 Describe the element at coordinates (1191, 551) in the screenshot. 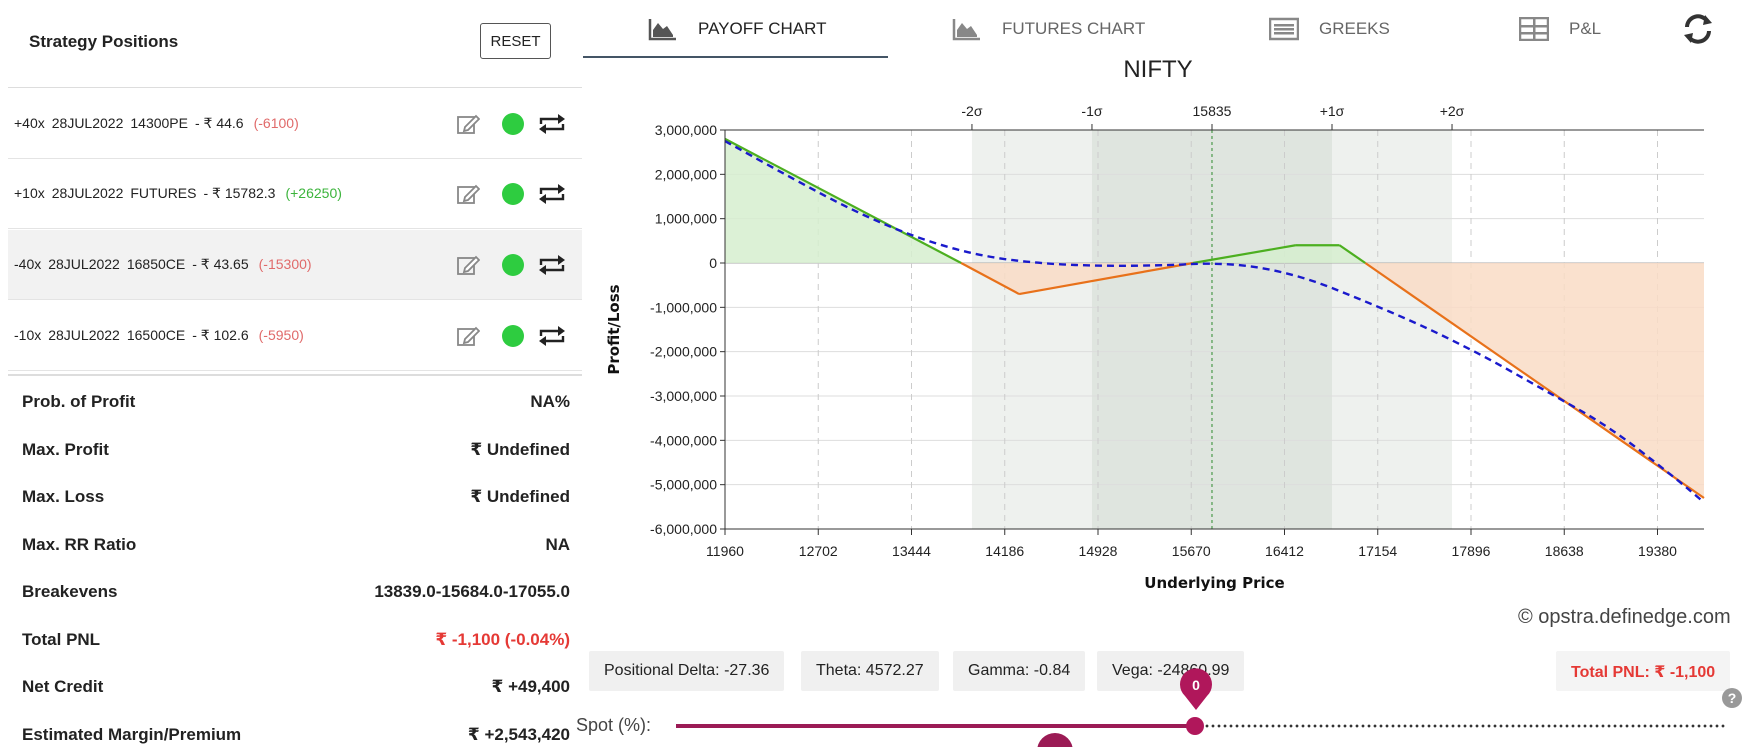

I see `x-tick-label: 15670` at that location.